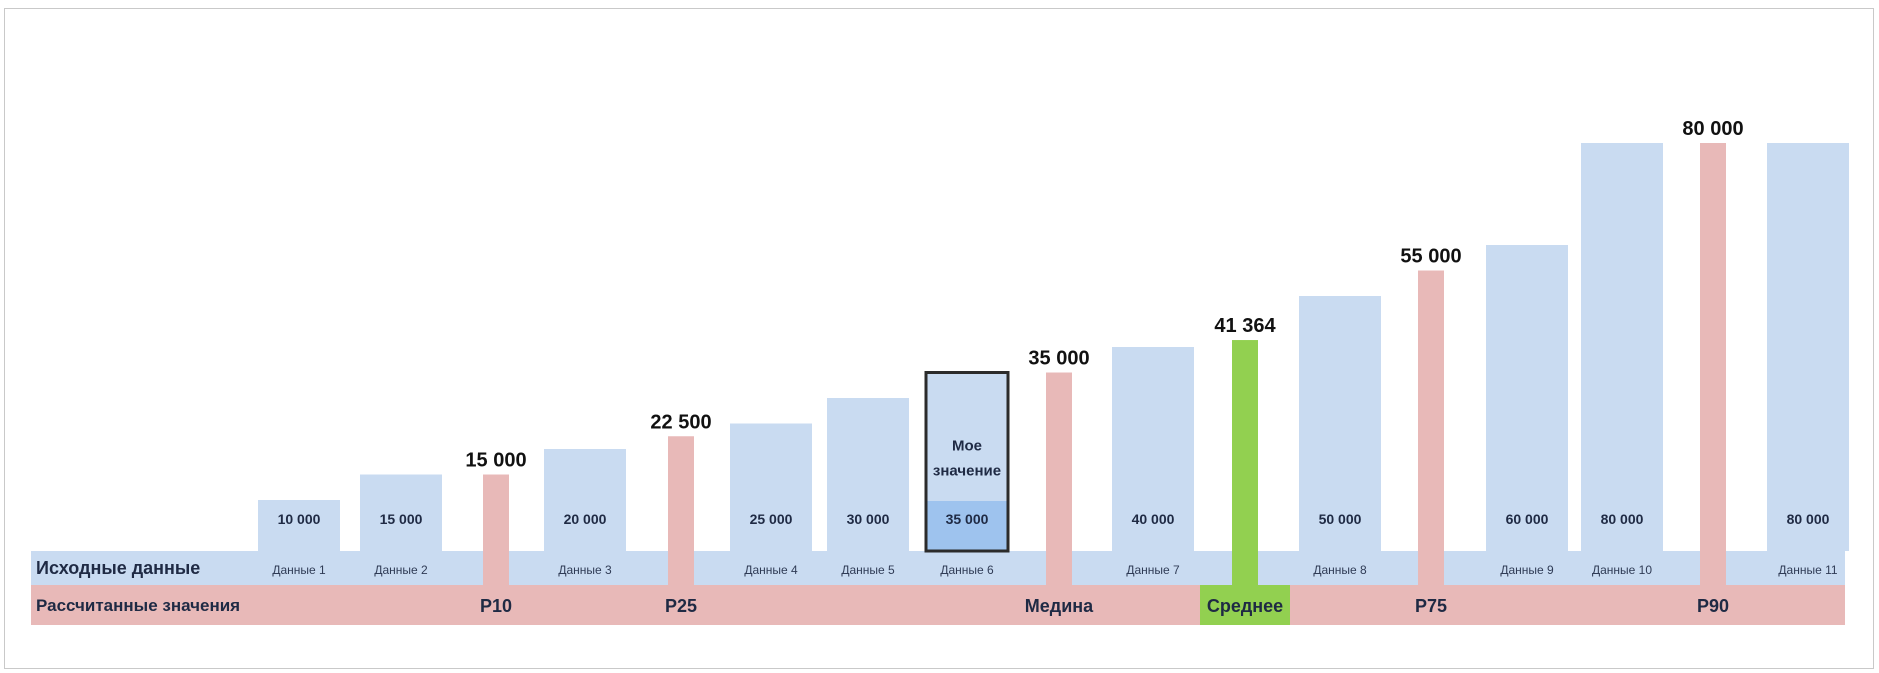 The width and height of the screenshot is (1879, 673). I want to click on data-bar-category-label: Данные 4, so click(771, 570).